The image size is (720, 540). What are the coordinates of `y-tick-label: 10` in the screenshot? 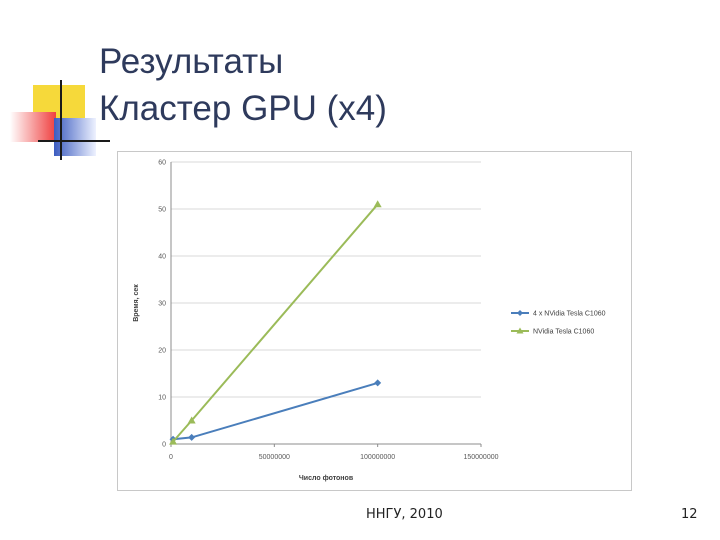 It's located at (162, 398).